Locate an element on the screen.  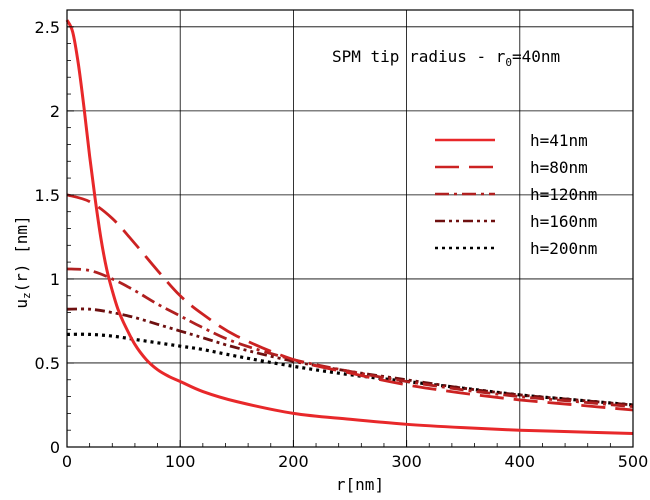
legend: h=41nm h=80nm h=120nm h=160nm h=200nm is located at coordinates (516, 194).